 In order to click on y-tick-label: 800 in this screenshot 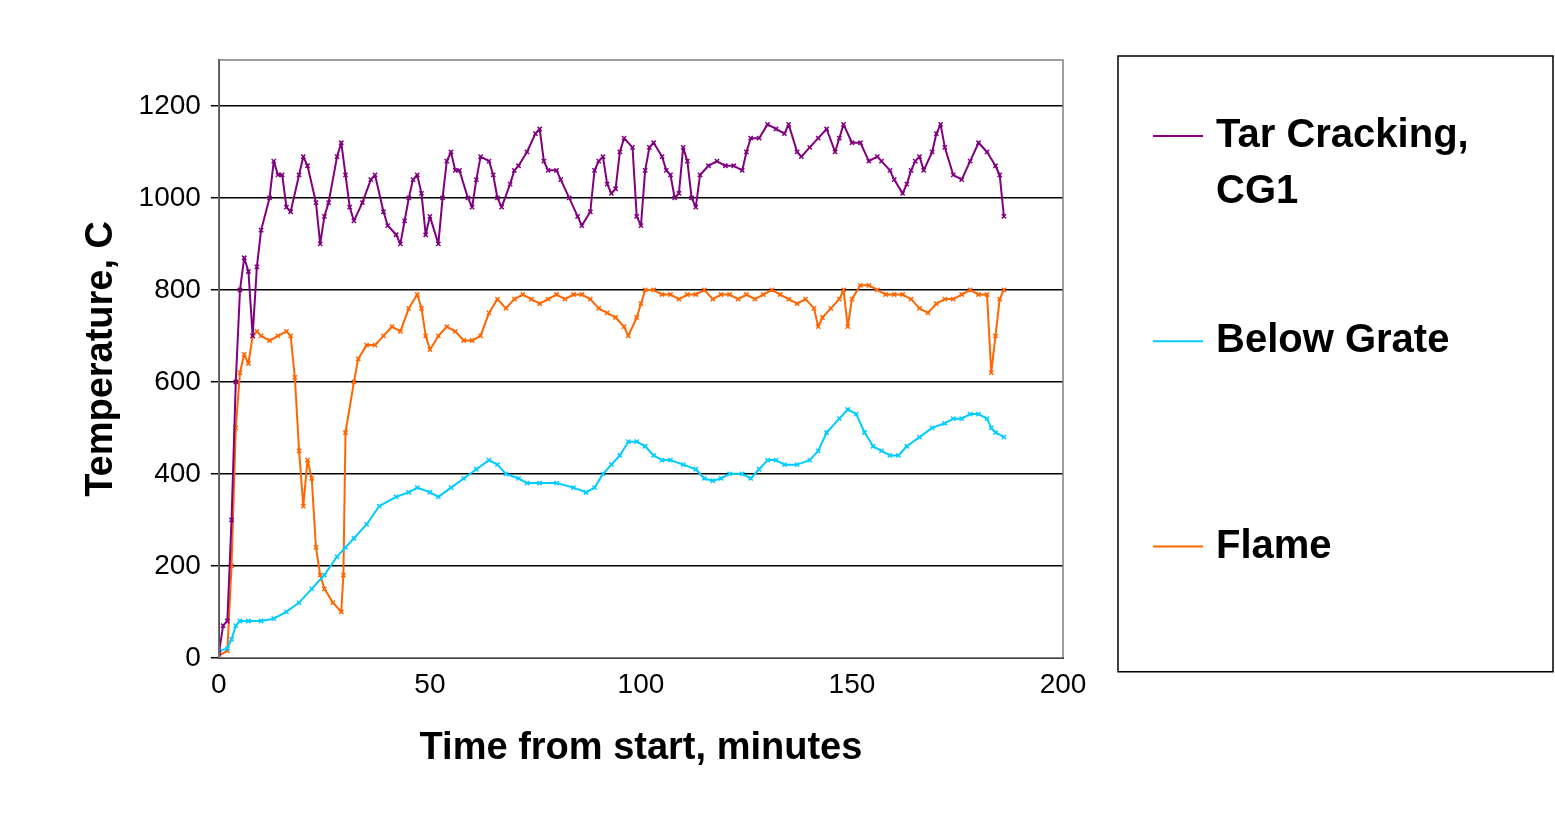, I will do `click(177, 288)`.